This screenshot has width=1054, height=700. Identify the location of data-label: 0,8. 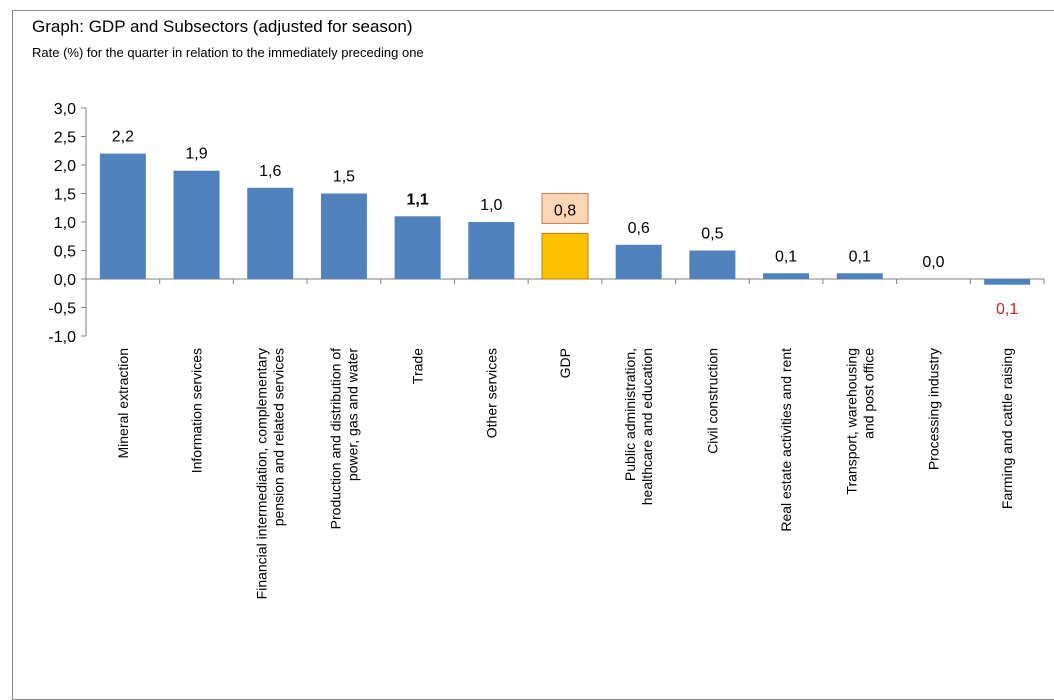
(565, 210).